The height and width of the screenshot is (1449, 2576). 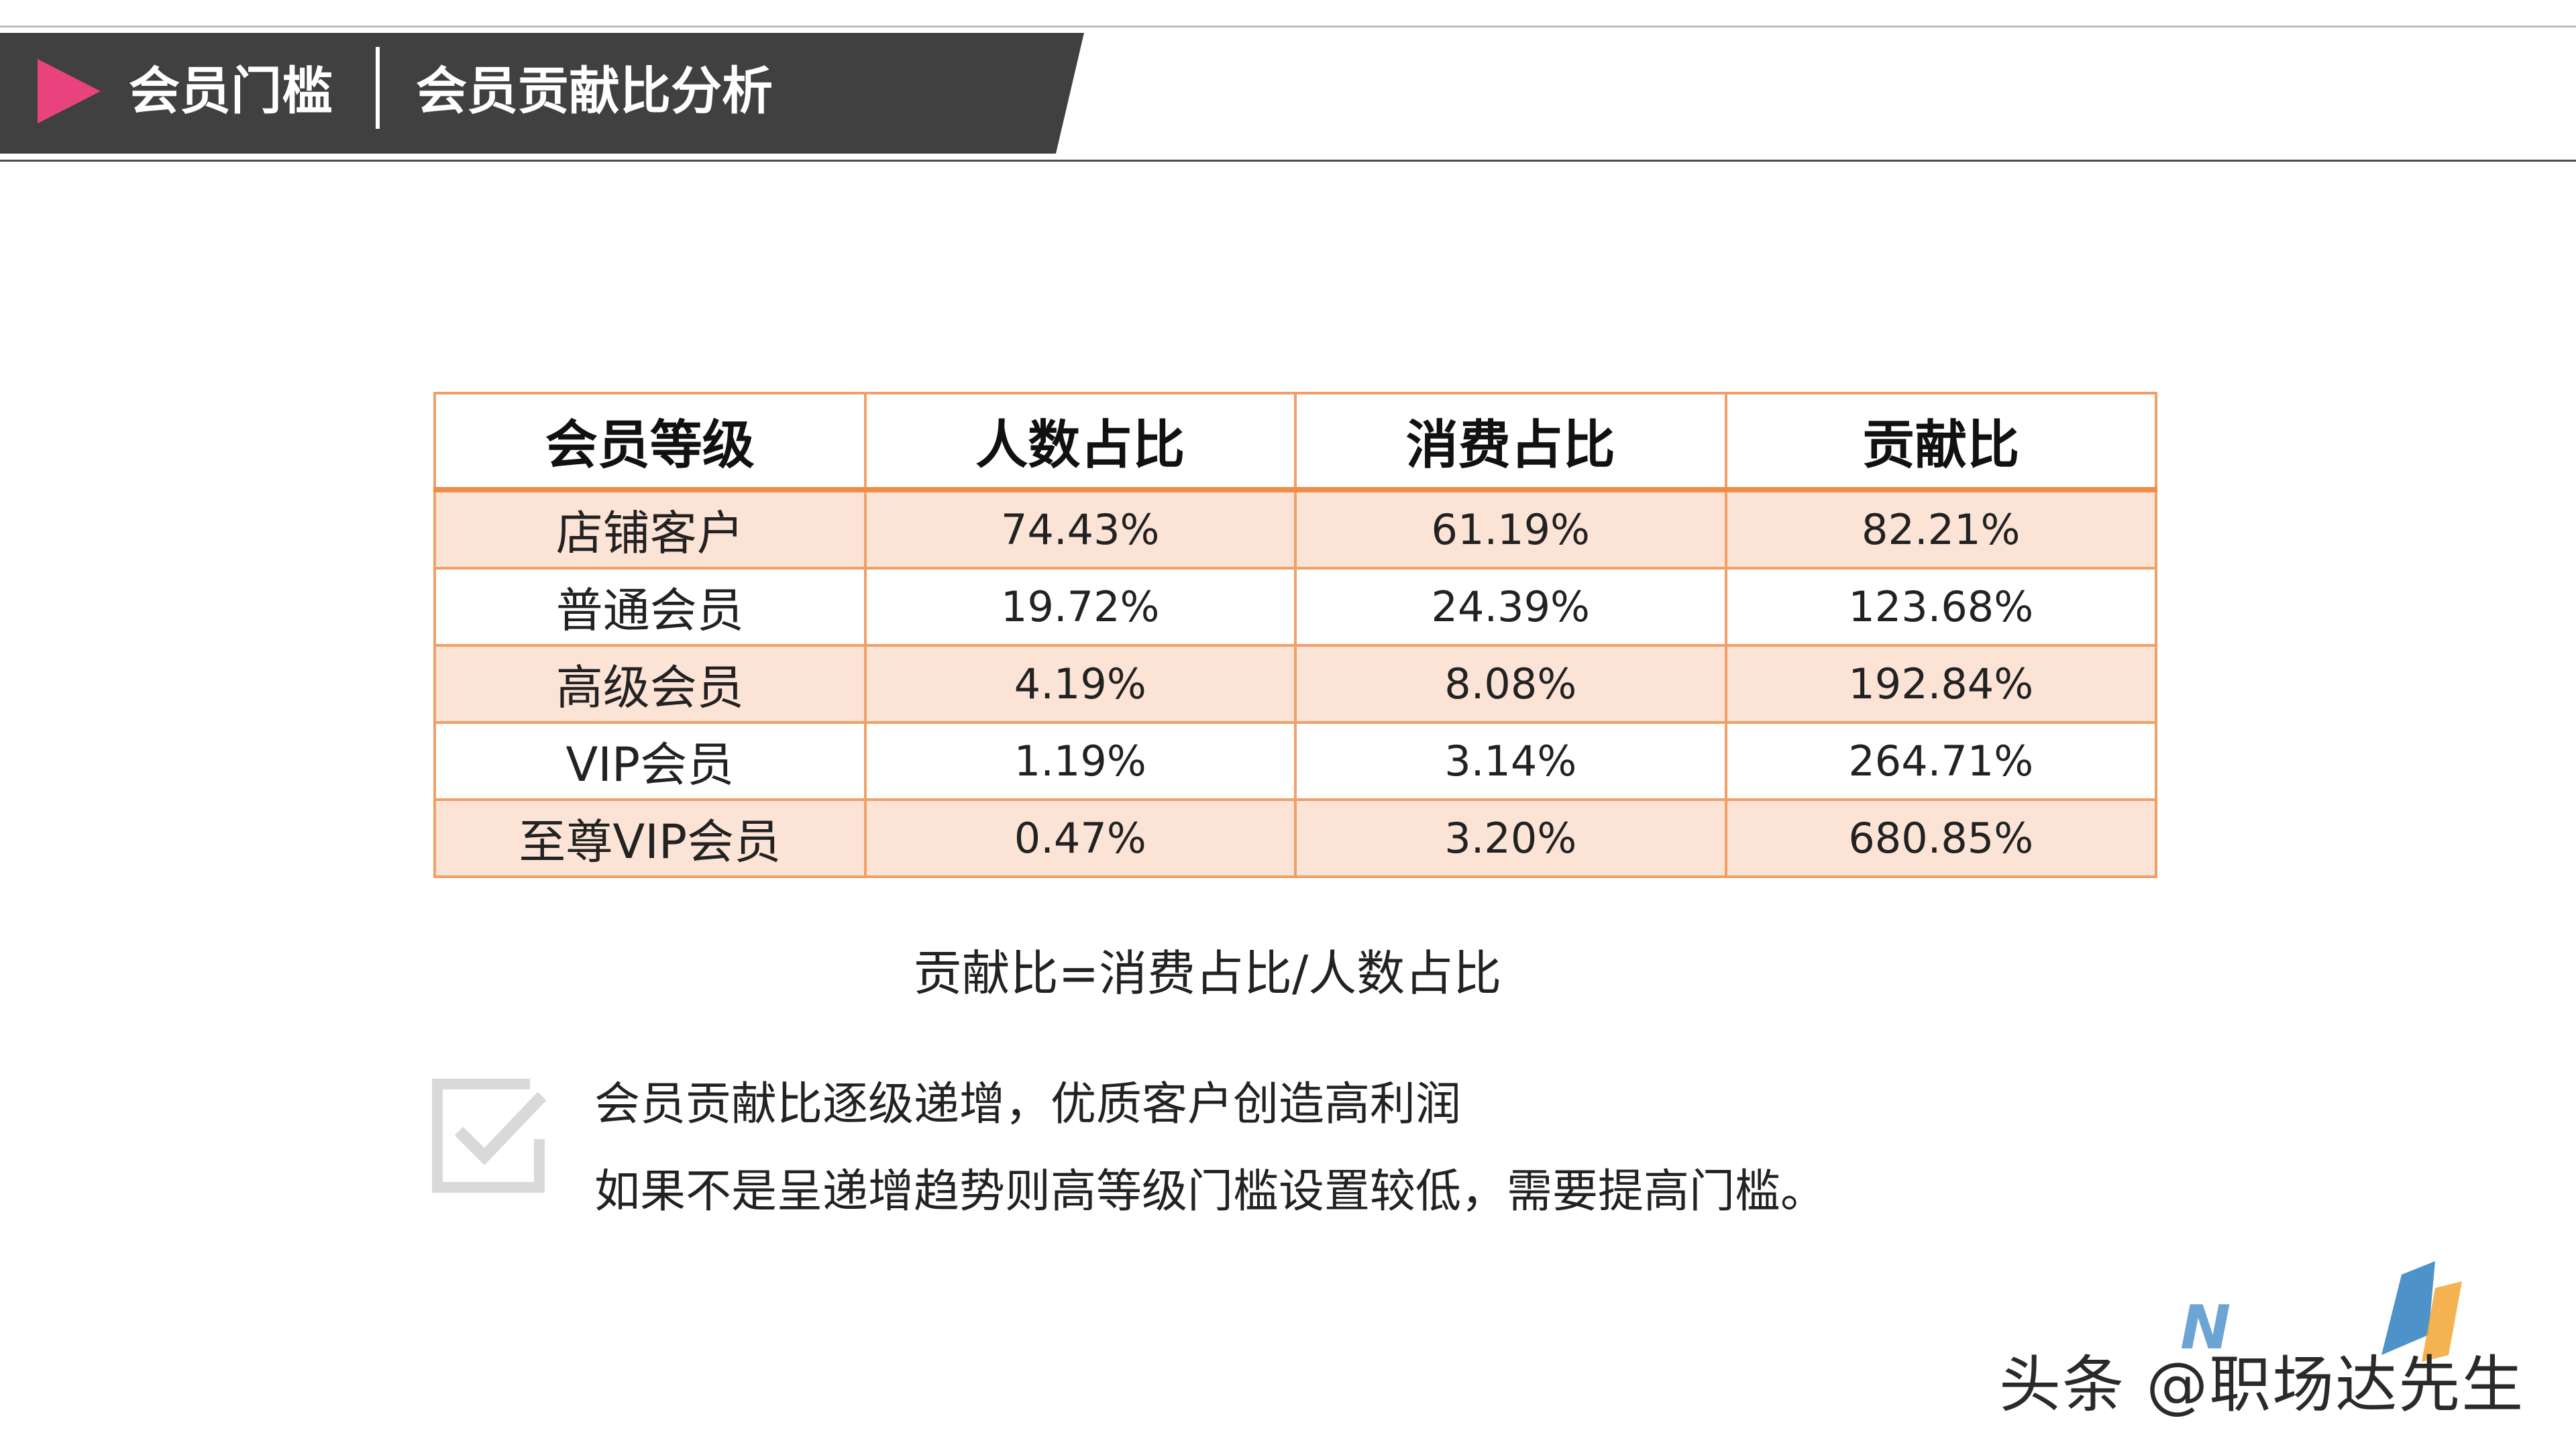 I want to click on play-triangle-icon, so click(x=69, y=91).